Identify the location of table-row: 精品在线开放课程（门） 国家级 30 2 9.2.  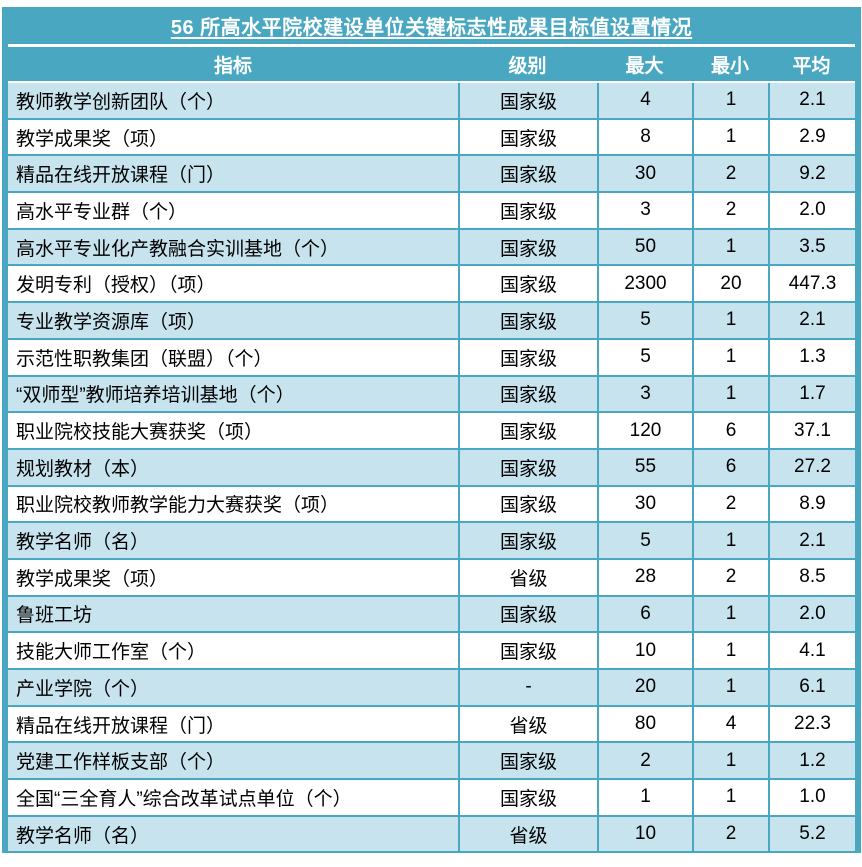
(431, 175).